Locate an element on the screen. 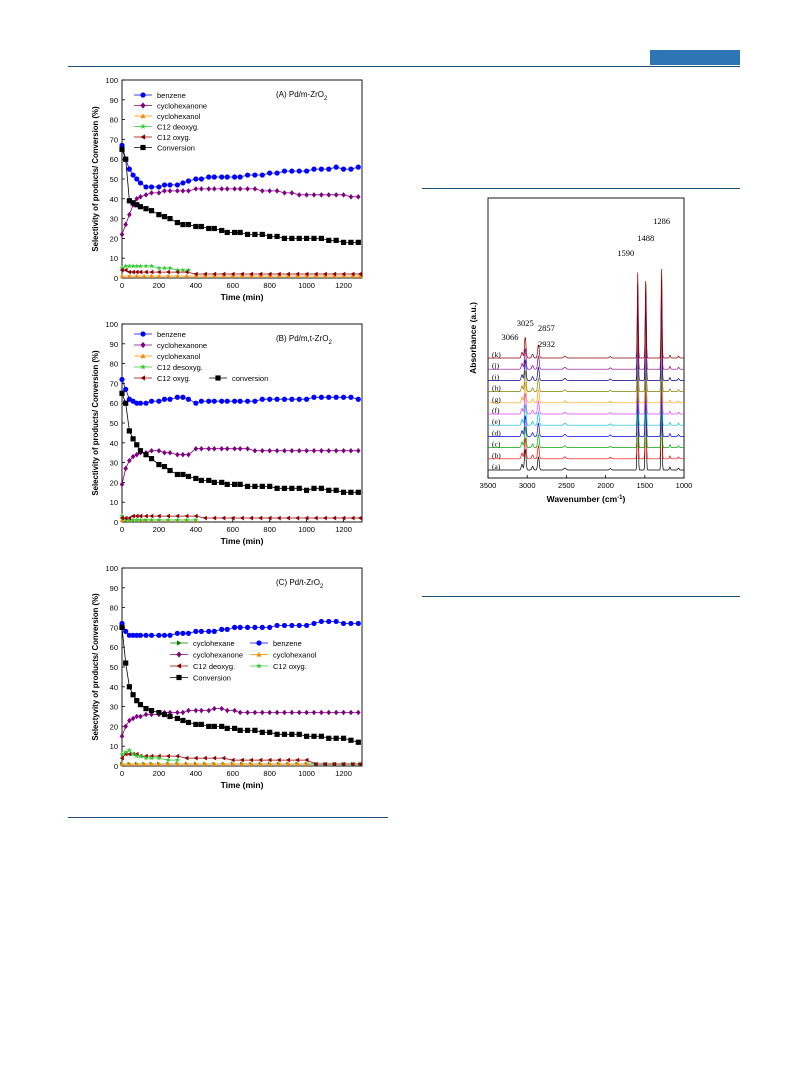 This screenshot has height=1067, width=809. x-tick-label: 1200 is located at coordinates (343, 285).